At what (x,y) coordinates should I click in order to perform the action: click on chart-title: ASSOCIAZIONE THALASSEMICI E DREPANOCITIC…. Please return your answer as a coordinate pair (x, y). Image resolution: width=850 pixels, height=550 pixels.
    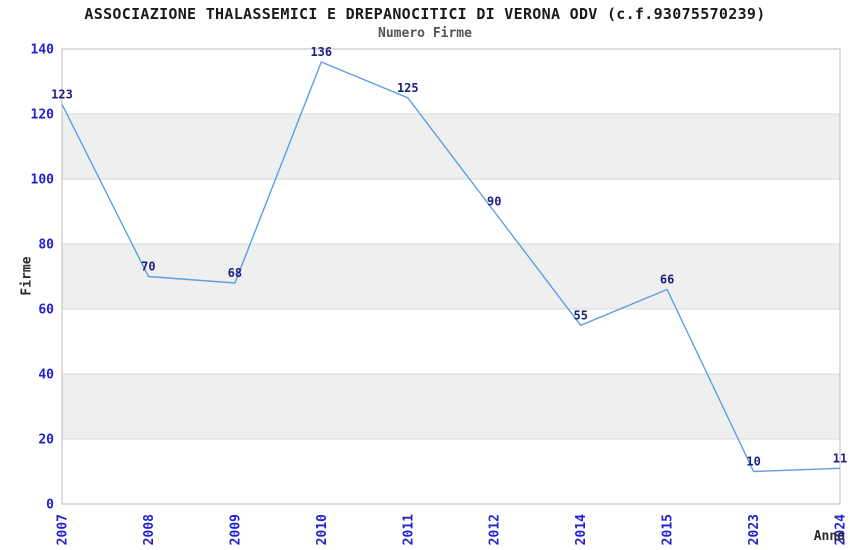
    Looking at the image, I should click on (425, 14).